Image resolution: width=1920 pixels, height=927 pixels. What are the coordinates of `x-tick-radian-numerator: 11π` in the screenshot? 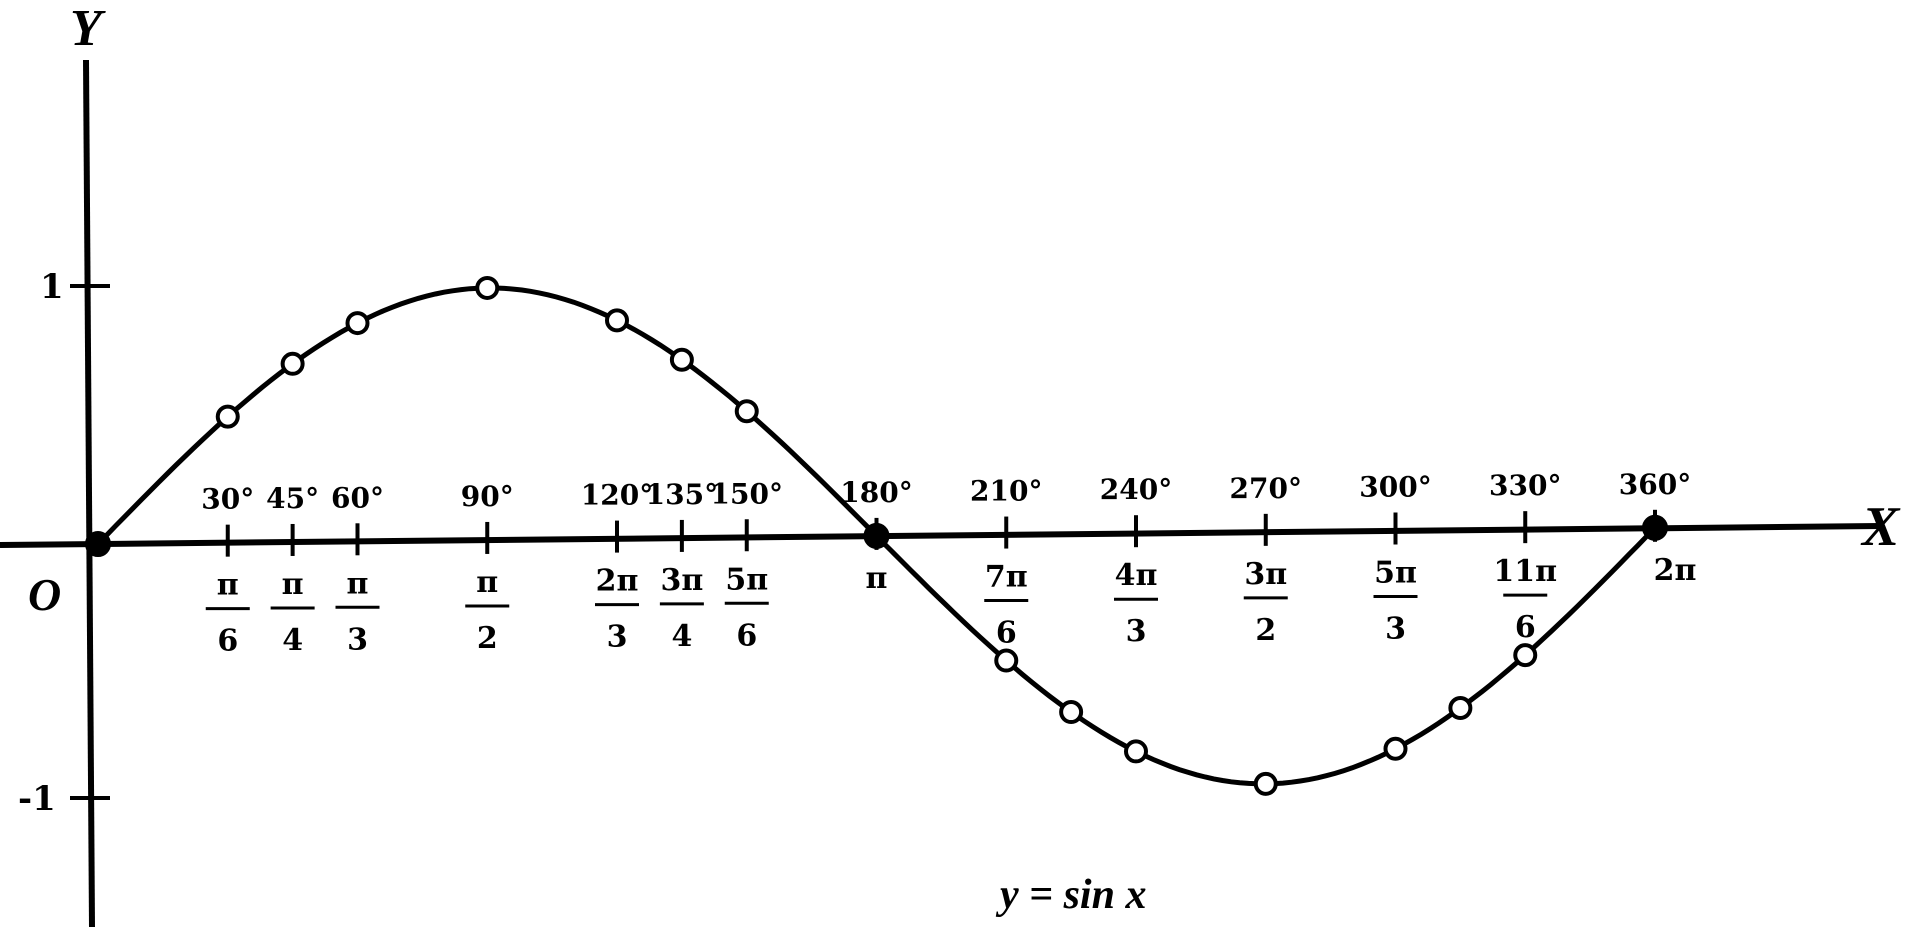 It's located at (1525, 571).